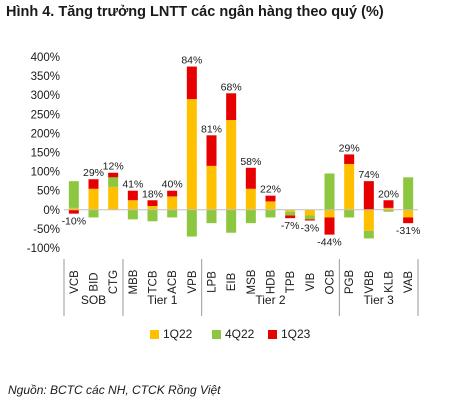 This screenshot has width=466, height=413. What do you see at coordinates (270, 198) in the screenshot?
I see `bar-1q23-hdb` at bounding box center [270, 198].